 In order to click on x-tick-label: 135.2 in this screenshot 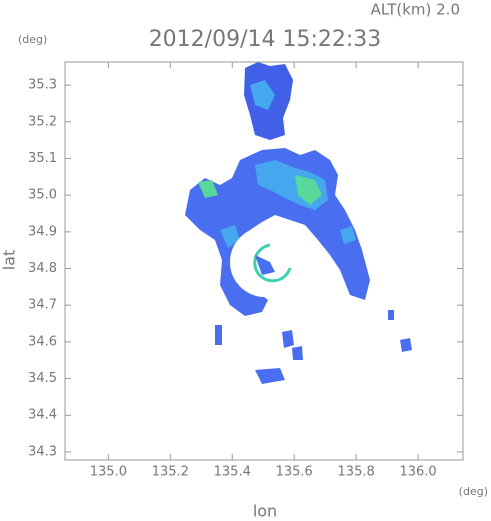, I will do `click(170, 472)`.